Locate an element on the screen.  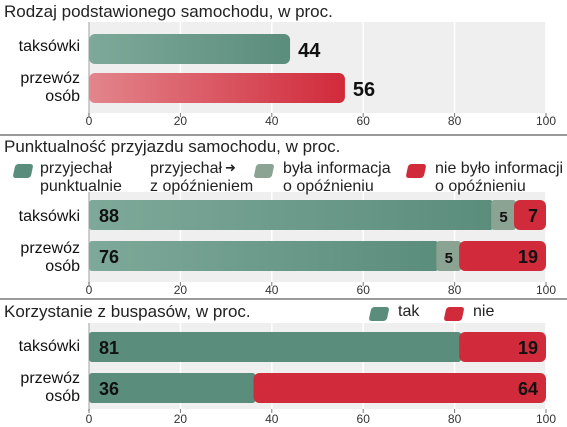
legend-label-nie: nie is located at coordinates (484, 311).